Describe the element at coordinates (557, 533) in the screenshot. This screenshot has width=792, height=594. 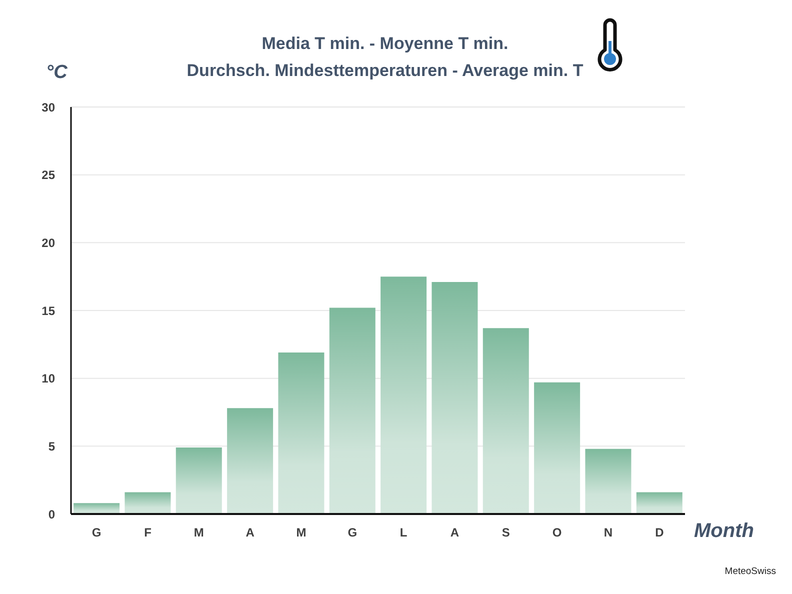
I see `x-tick-label: O` at that location.